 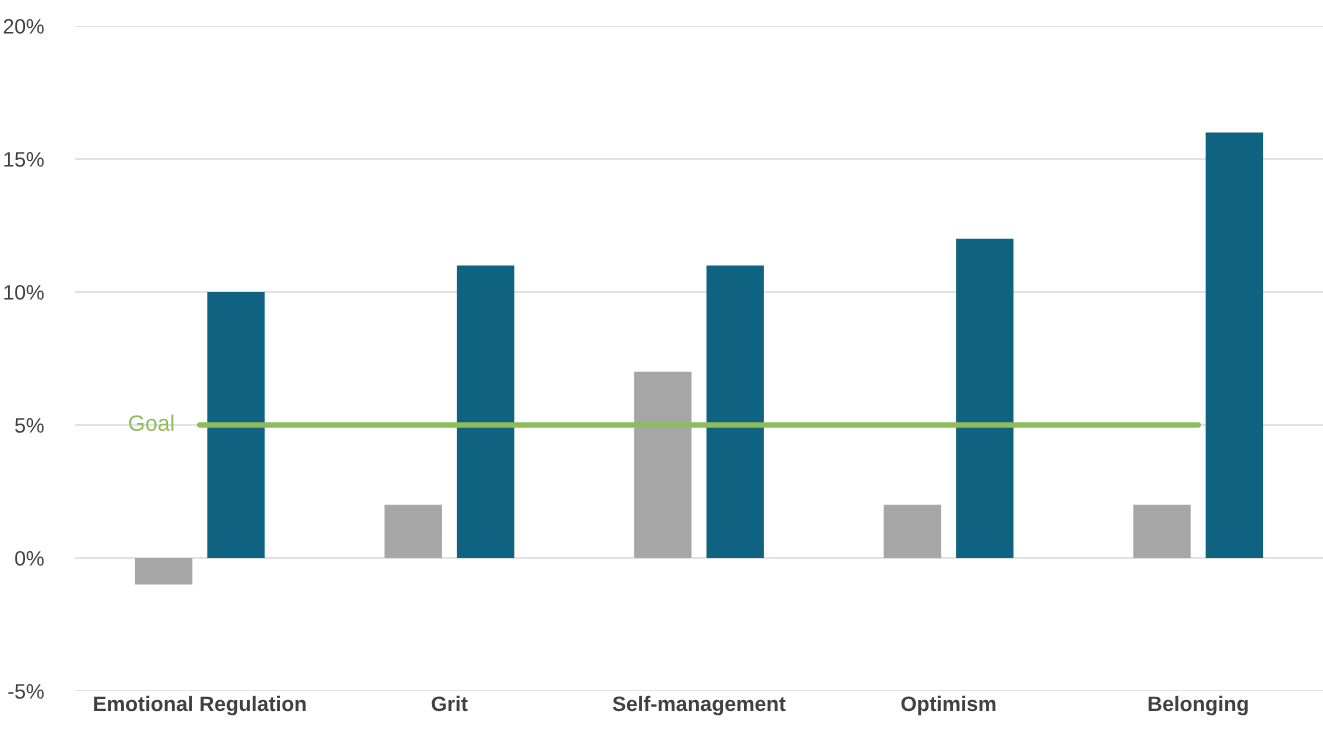 I want to click on ref-line-label: Goal, so click(x=151, y=422).